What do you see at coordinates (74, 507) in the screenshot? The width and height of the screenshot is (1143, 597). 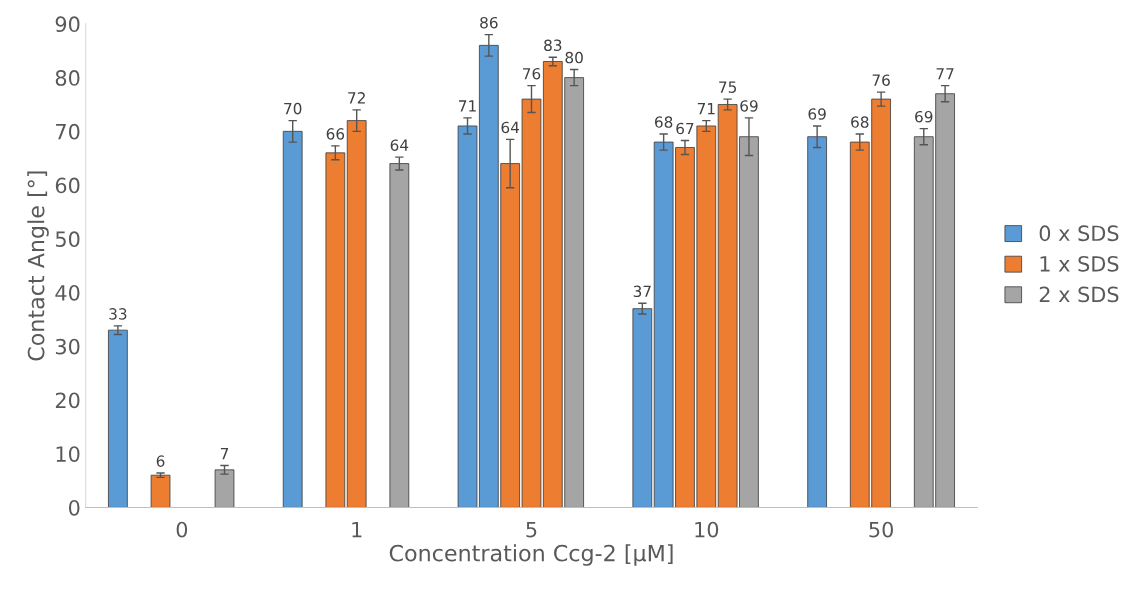 I see `y-tick-label: 0` at bounding box center [74, 507].